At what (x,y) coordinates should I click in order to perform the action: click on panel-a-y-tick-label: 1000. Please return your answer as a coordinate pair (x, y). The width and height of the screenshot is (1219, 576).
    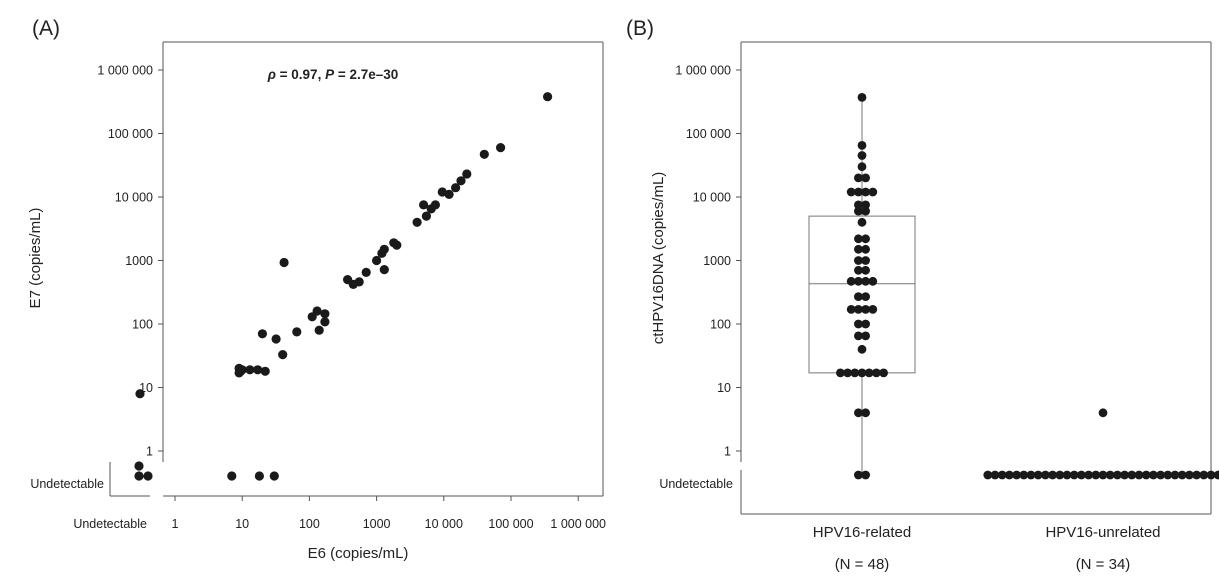
    Looking at the image, I should click on (139, 261).